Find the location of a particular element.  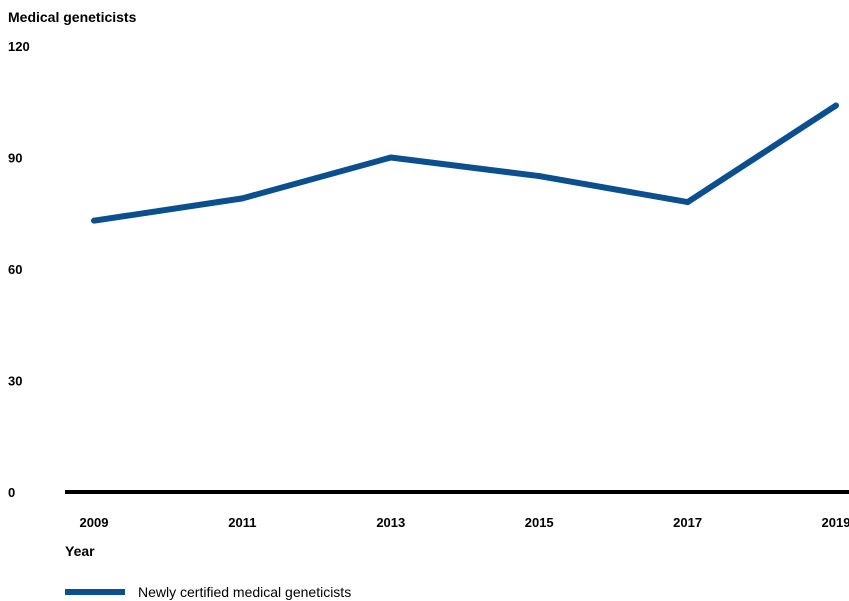

y-tick-label: 120 is located at coordinates (19, 46).